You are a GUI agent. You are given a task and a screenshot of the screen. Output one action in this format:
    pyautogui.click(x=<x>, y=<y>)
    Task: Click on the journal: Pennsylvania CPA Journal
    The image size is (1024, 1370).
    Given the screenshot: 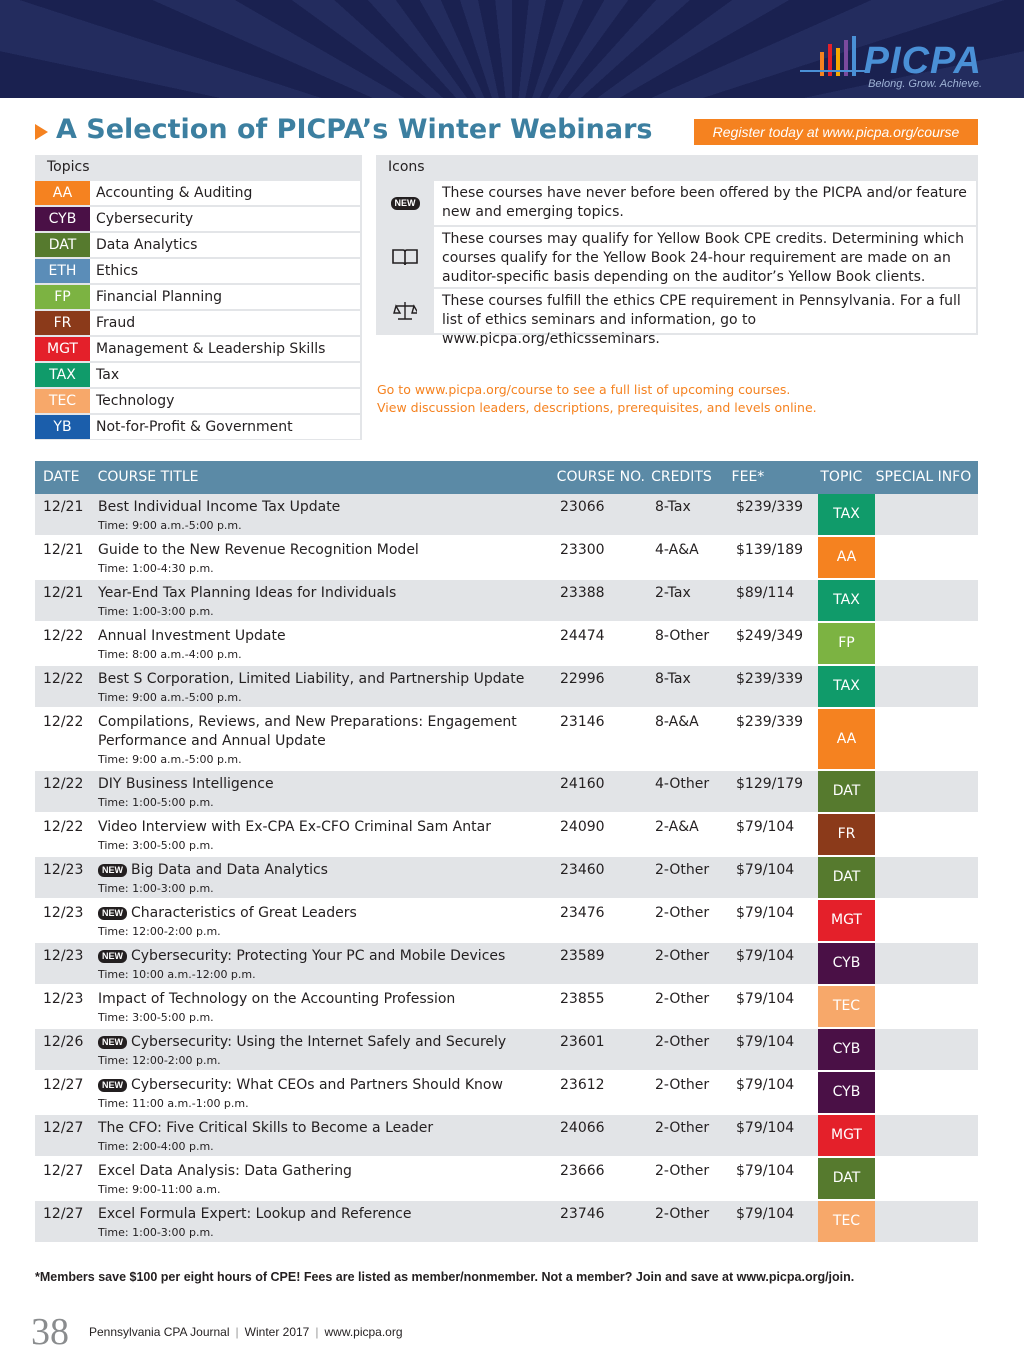 What is the action you would take?
    pyautogui.click(x=159, y=1332)
    